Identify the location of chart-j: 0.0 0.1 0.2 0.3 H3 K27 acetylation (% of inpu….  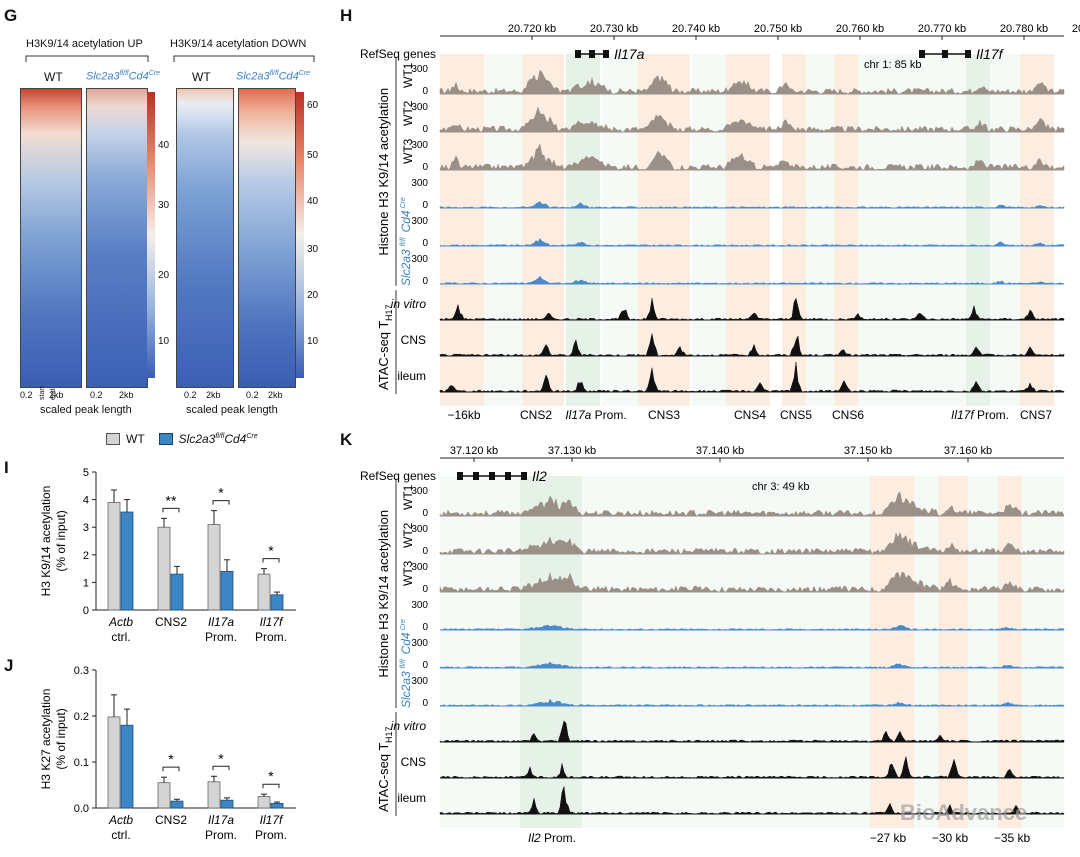
(167, 753).